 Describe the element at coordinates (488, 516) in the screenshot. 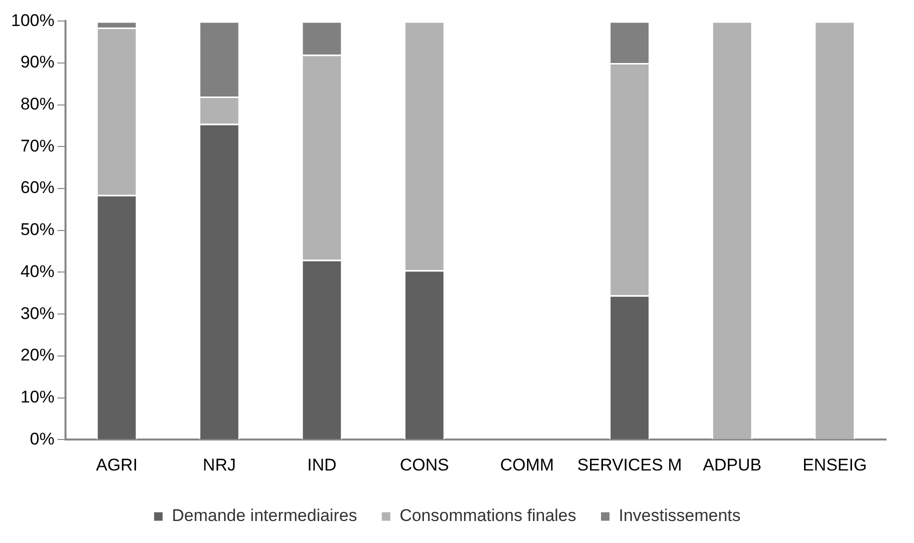

I see `legend-label: Consommations finales` at that location.